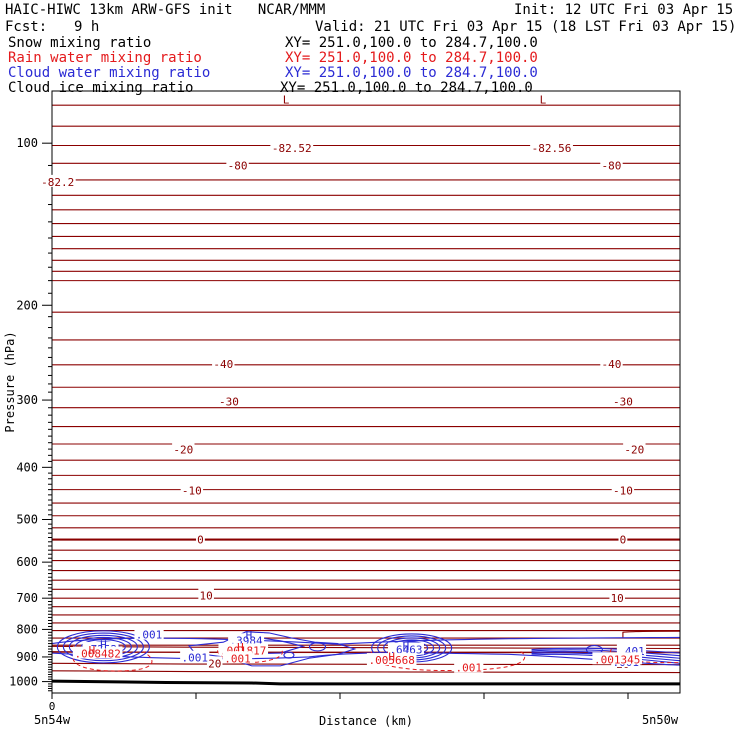 The width and height of the screenshot is (740, 740). What do you see at coordinates (411, 58) in the screenshot?
I see `legend-rain-xy: XY= 251.0,100.0 to 284.7,100.0` at bounding box center [411, 58].